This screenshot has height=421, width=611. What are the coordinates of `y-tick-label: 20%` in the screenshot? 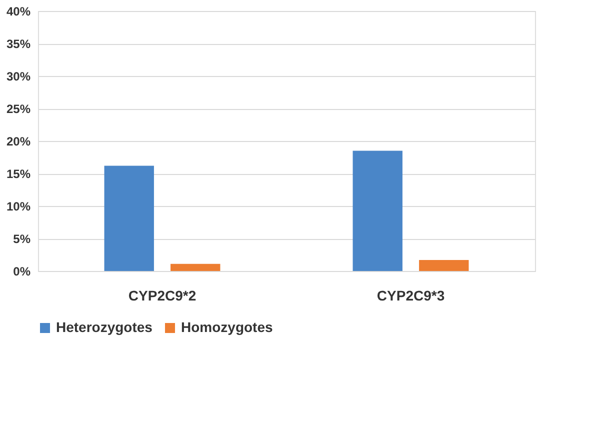 It's located at (18, 141).